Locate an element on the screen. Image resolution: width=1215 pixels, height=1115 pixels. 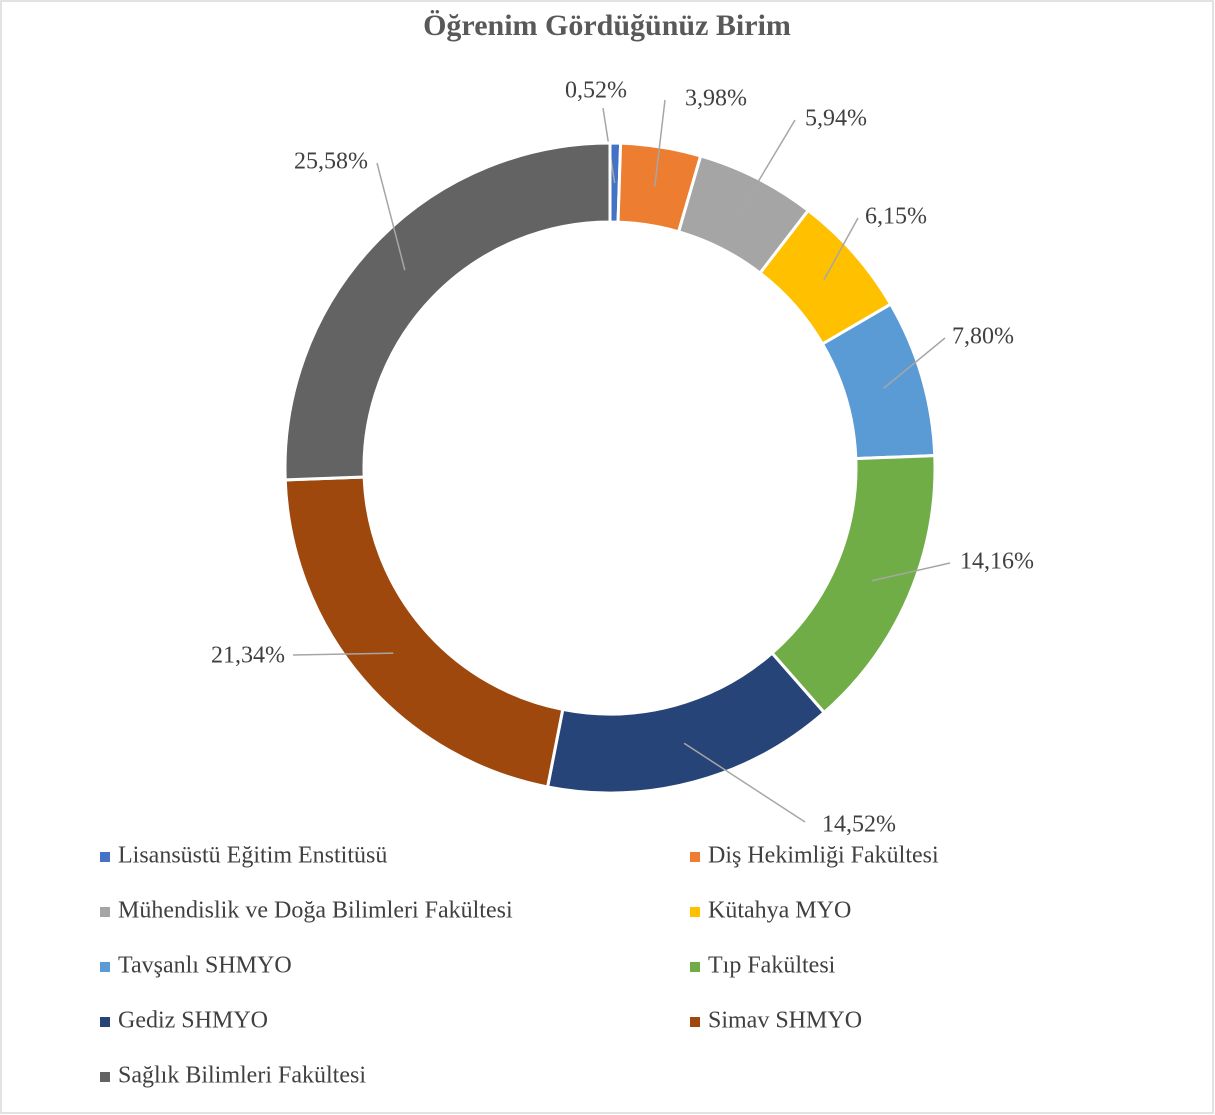
data-label: 25,58% is located at coordinates (331, 162).